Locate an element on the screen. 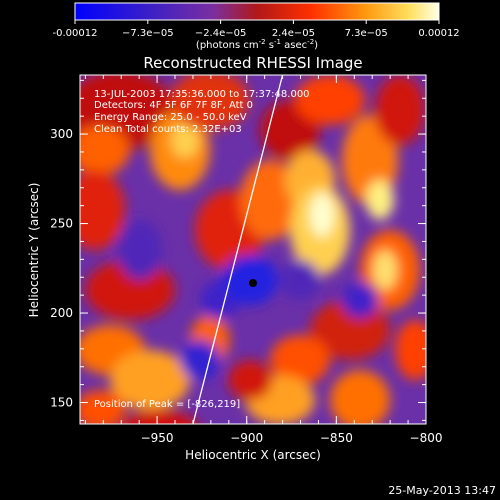 This screenshot has height=500, width=500. colorbar-unit: (photons cm-2 s-1 asec-2) is located at coordinates (257, 44).